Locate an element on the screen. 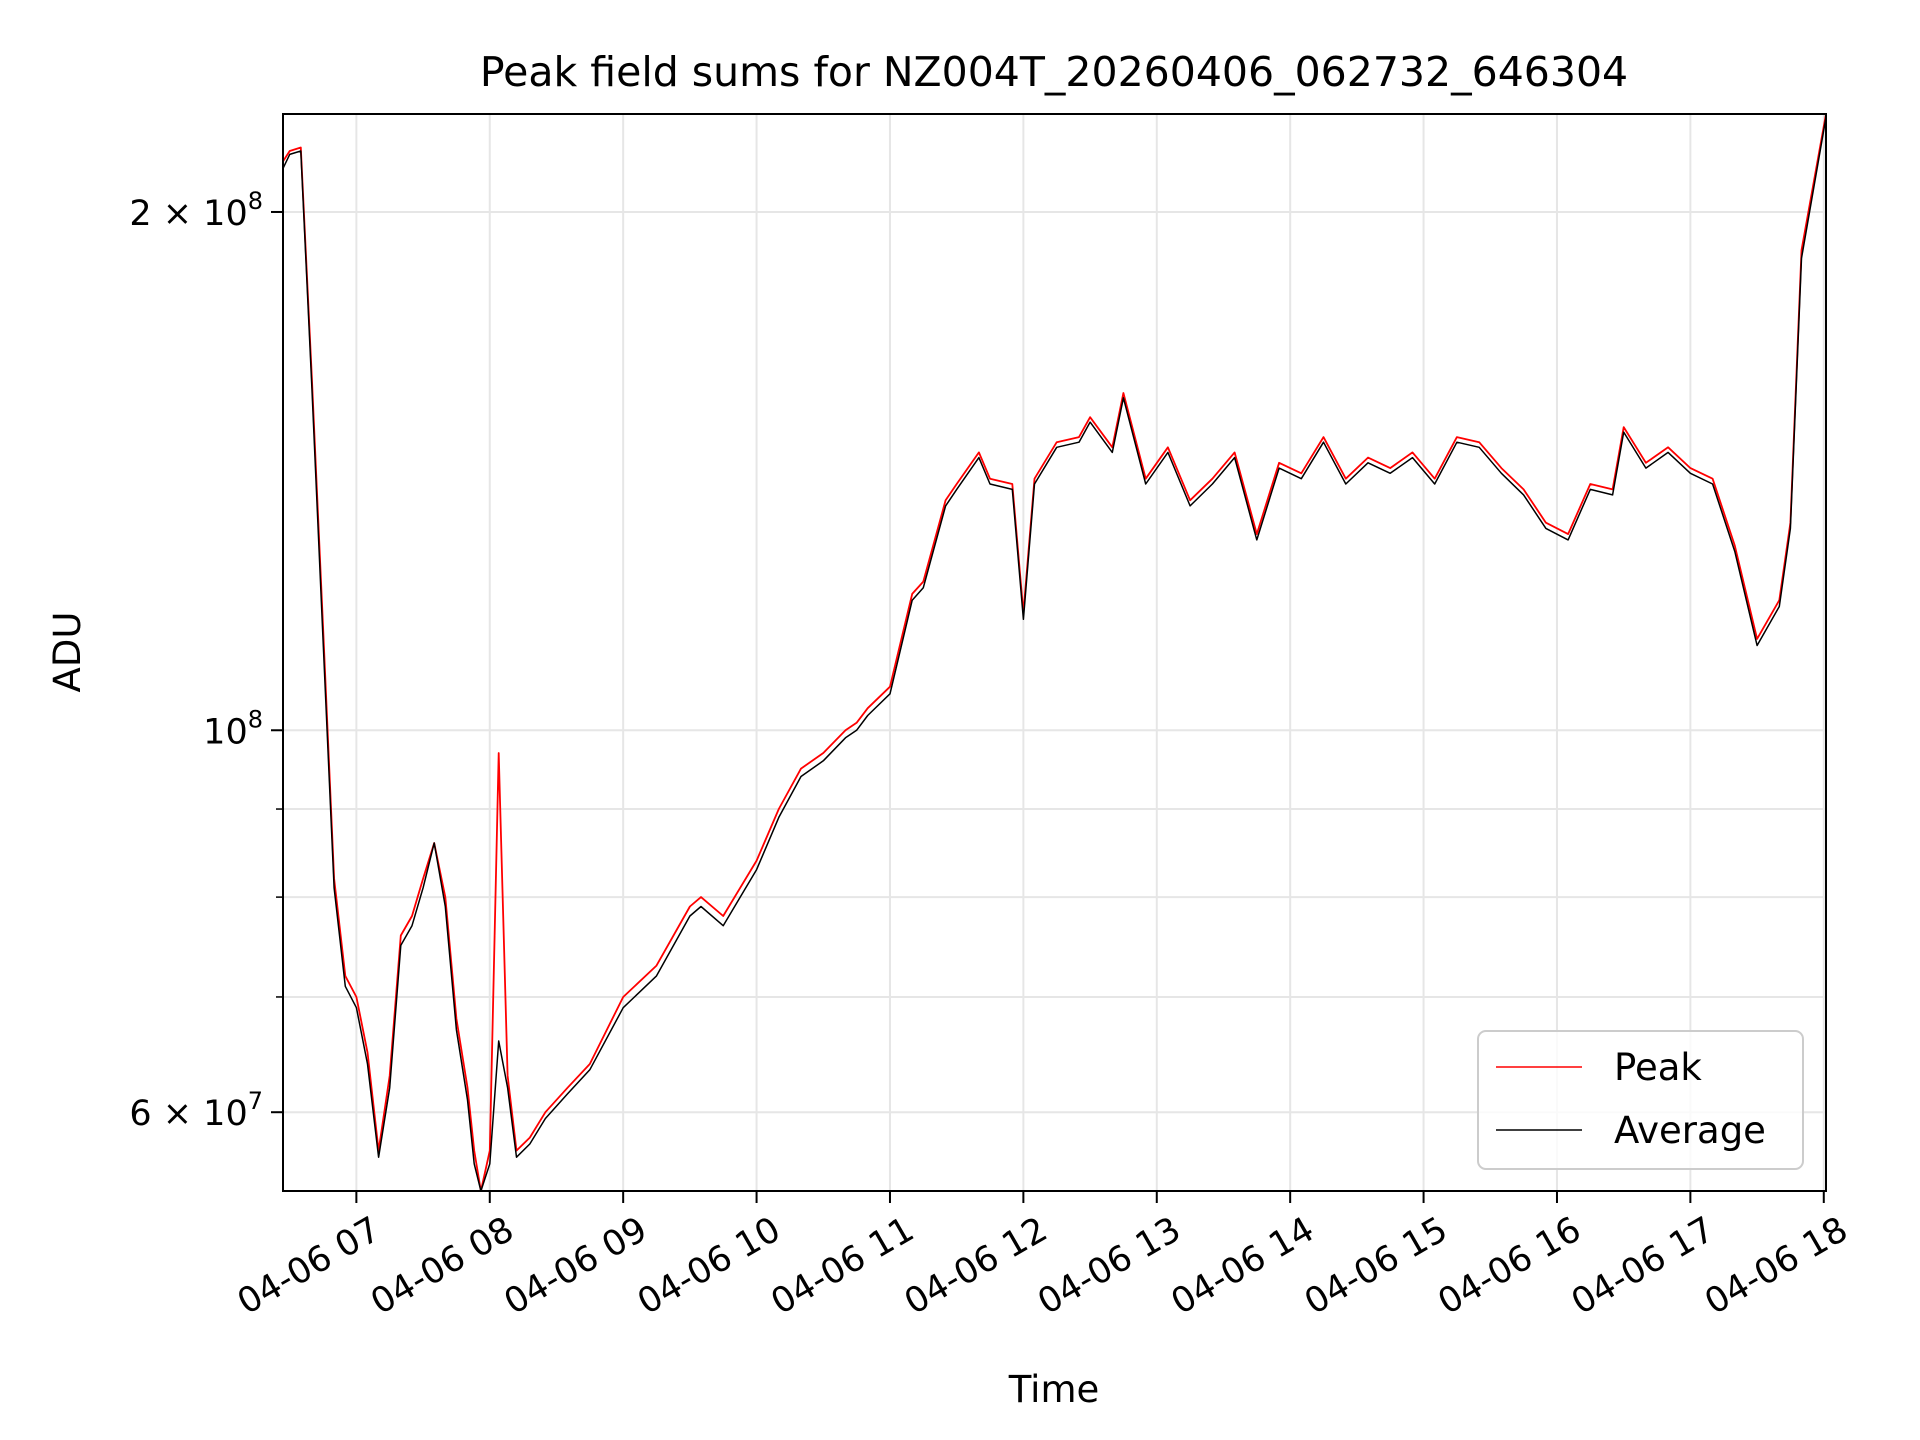  legend-box is located at coordinates (1640, 1100).